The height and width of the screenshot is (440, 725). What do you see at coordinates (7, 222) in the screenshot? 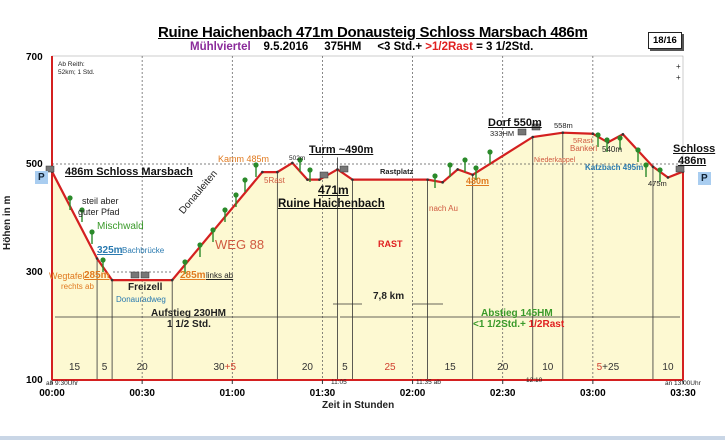
I see `y-axis-label: Höhen in m` at bounding box center [7, 222].